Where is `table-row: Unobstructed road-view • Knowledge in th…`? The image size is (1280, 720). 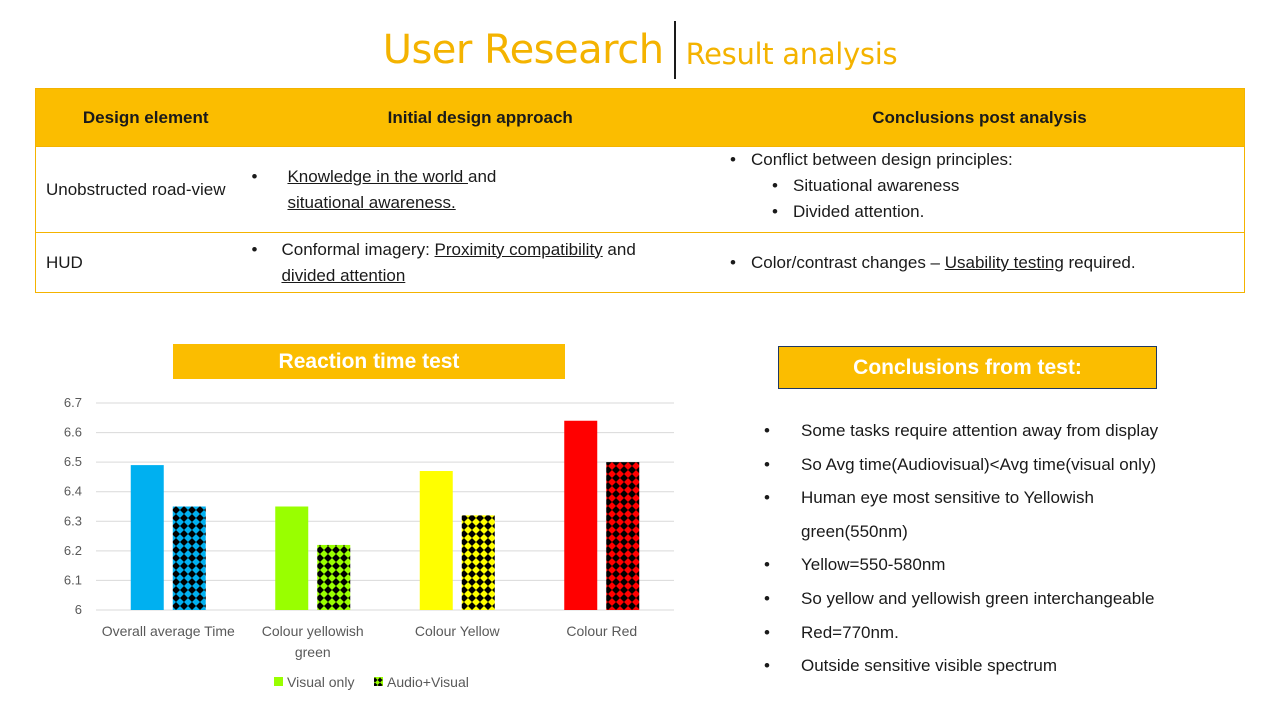
table-row: Unobstructed road-view • Knowledge in th… is located at coordinates (640, 189).